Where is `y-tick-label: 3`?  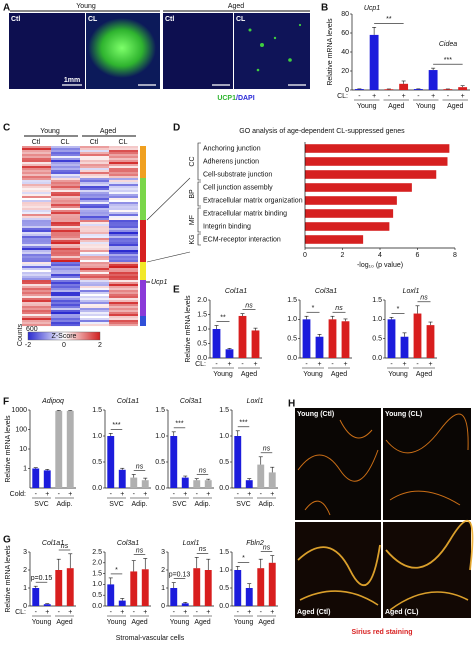
y-tick-label: 3 is located at coordinates (25, 552).